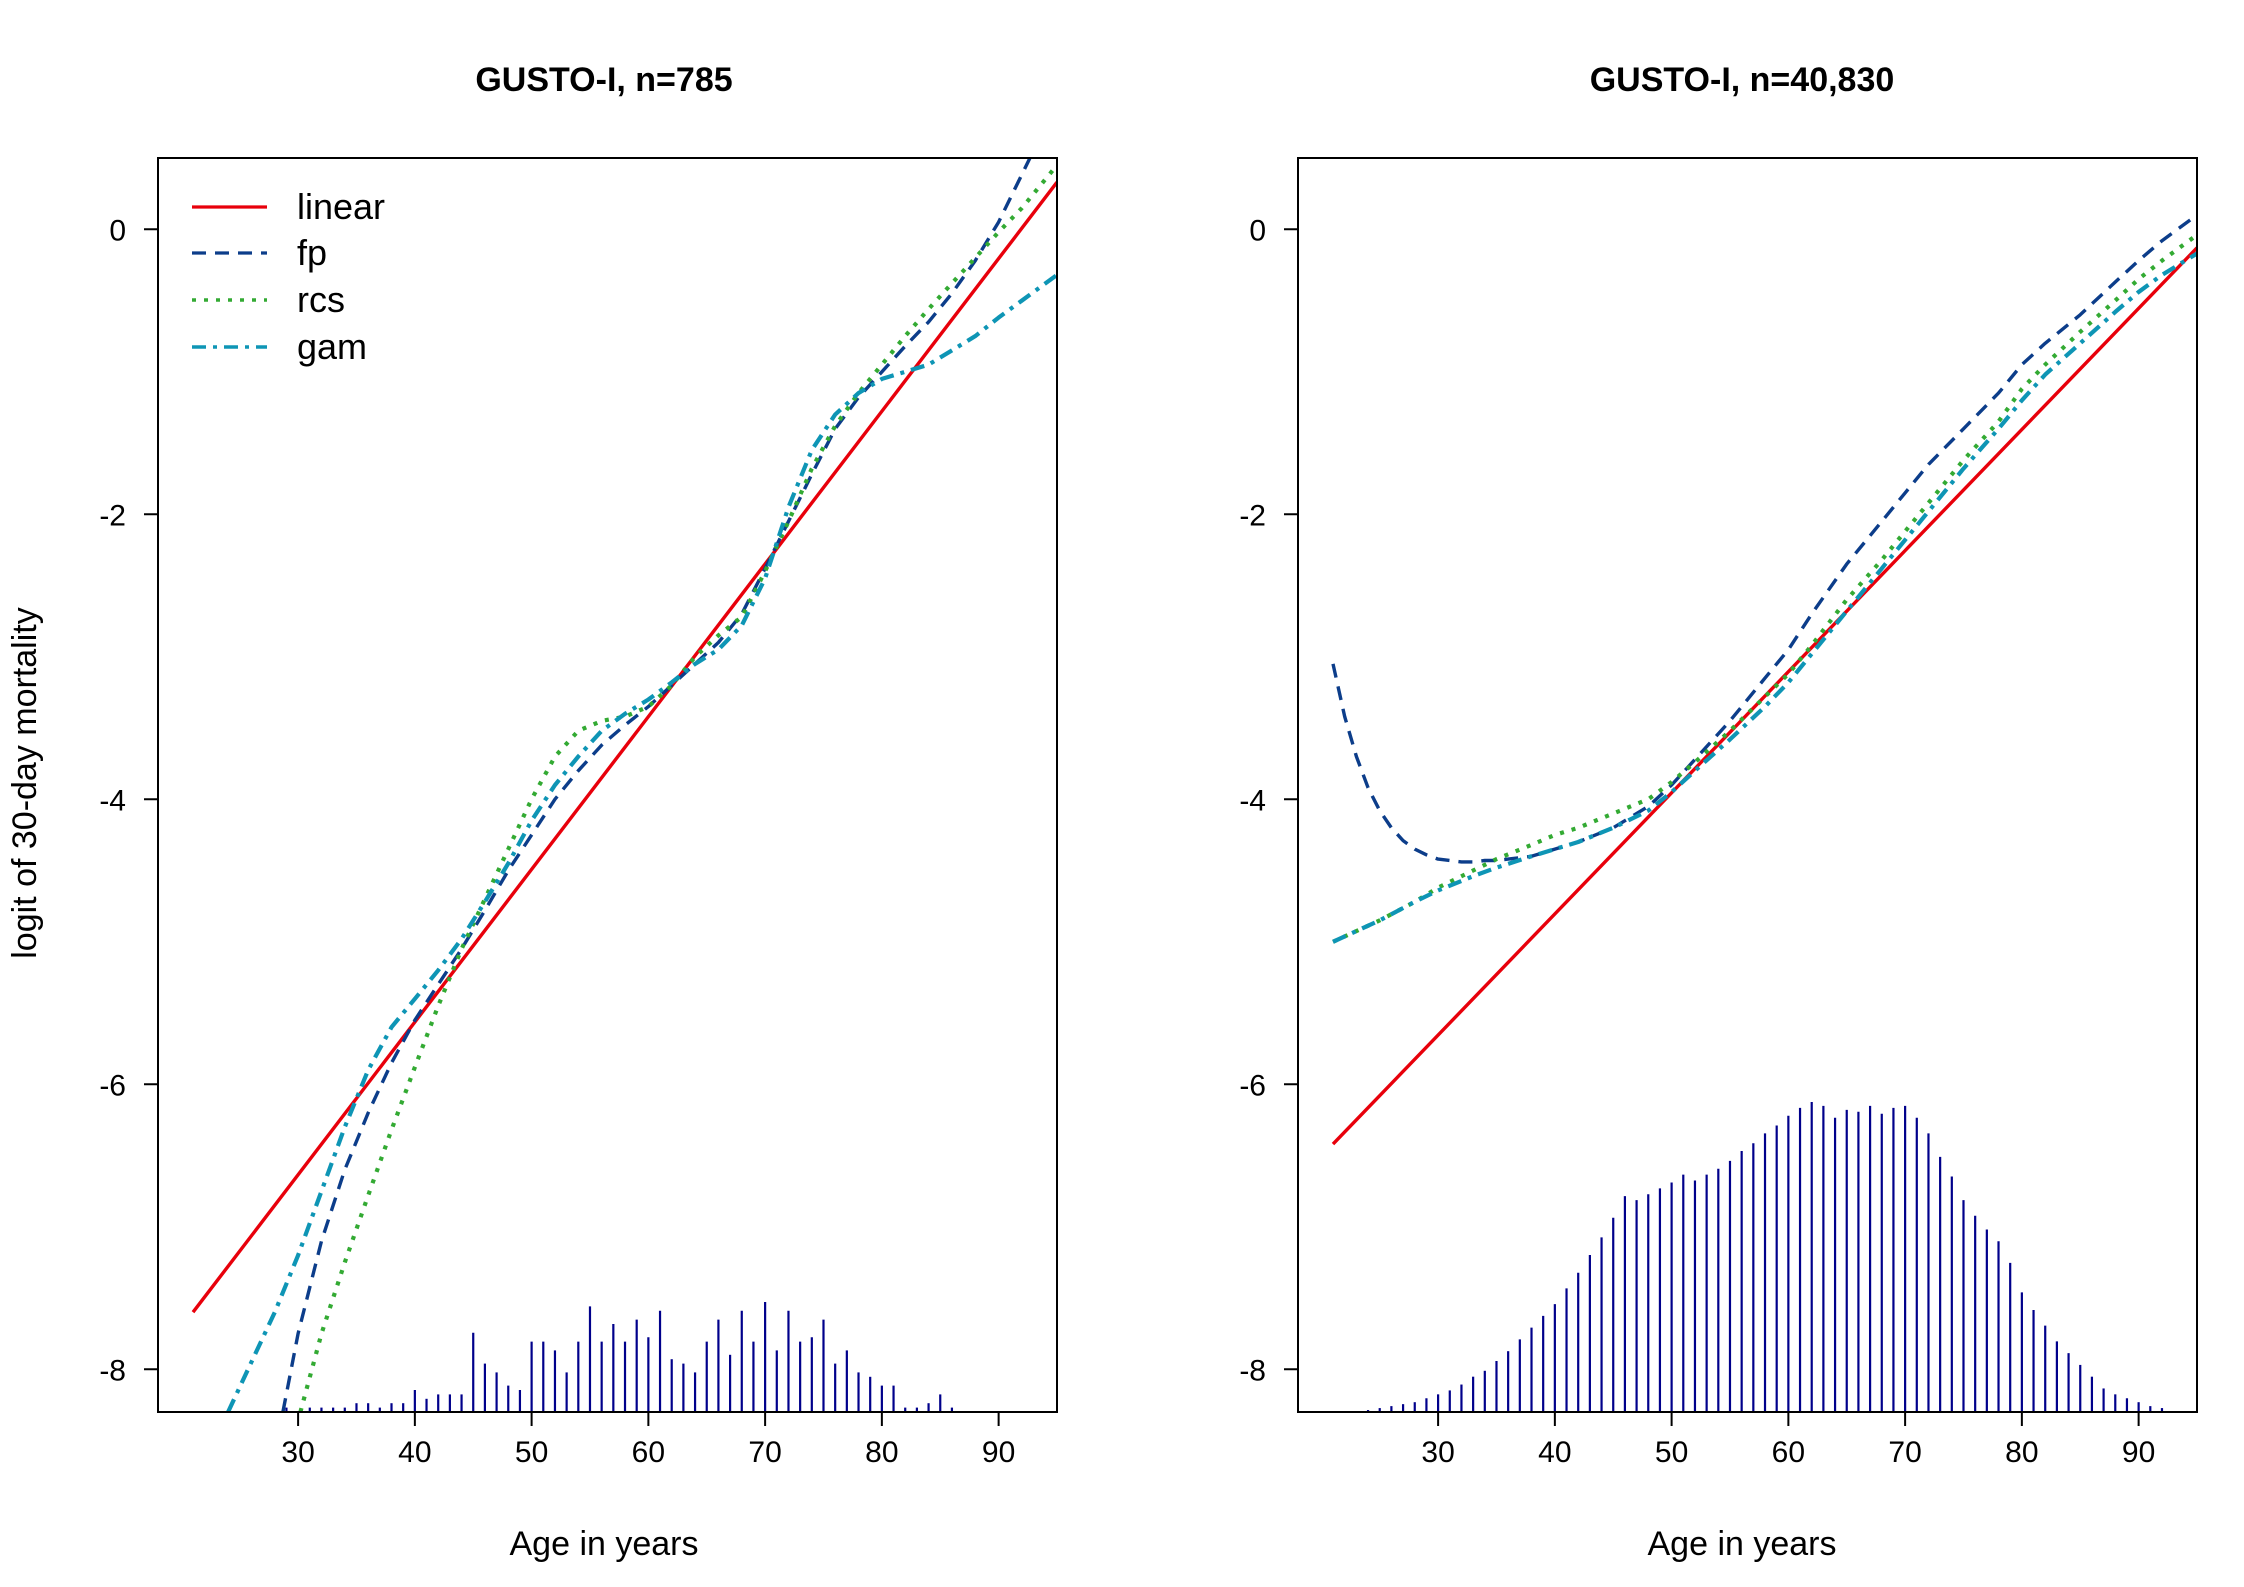 Image resolution: width=2244 pixels, height=1587 pixels. What do you see at coordinates (1257, 230) in the screenshot?
I see `right-y-tick-label: 0` at bounding box center [1257, 230].